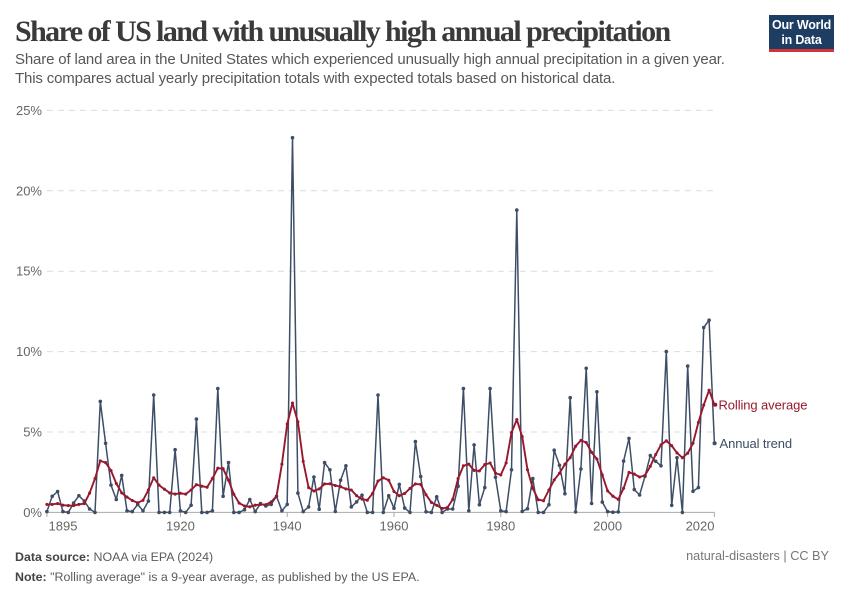 The width and height of the screenshot is (850, 600). I want to click on svg-text: 2020, so click(700, 526).